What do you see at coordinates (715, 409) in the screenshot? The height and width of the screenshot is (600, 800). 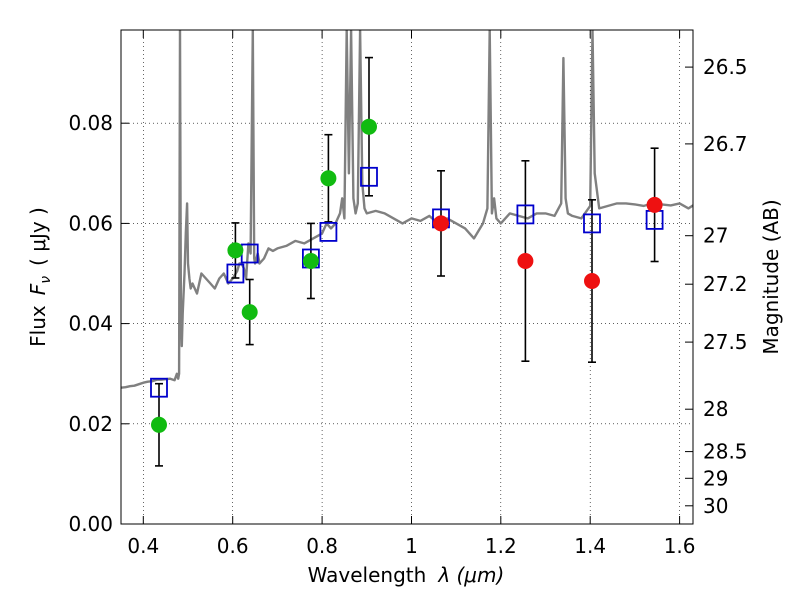 I see `magnitude-tick-label: 28` at bounding box center [715, 409].